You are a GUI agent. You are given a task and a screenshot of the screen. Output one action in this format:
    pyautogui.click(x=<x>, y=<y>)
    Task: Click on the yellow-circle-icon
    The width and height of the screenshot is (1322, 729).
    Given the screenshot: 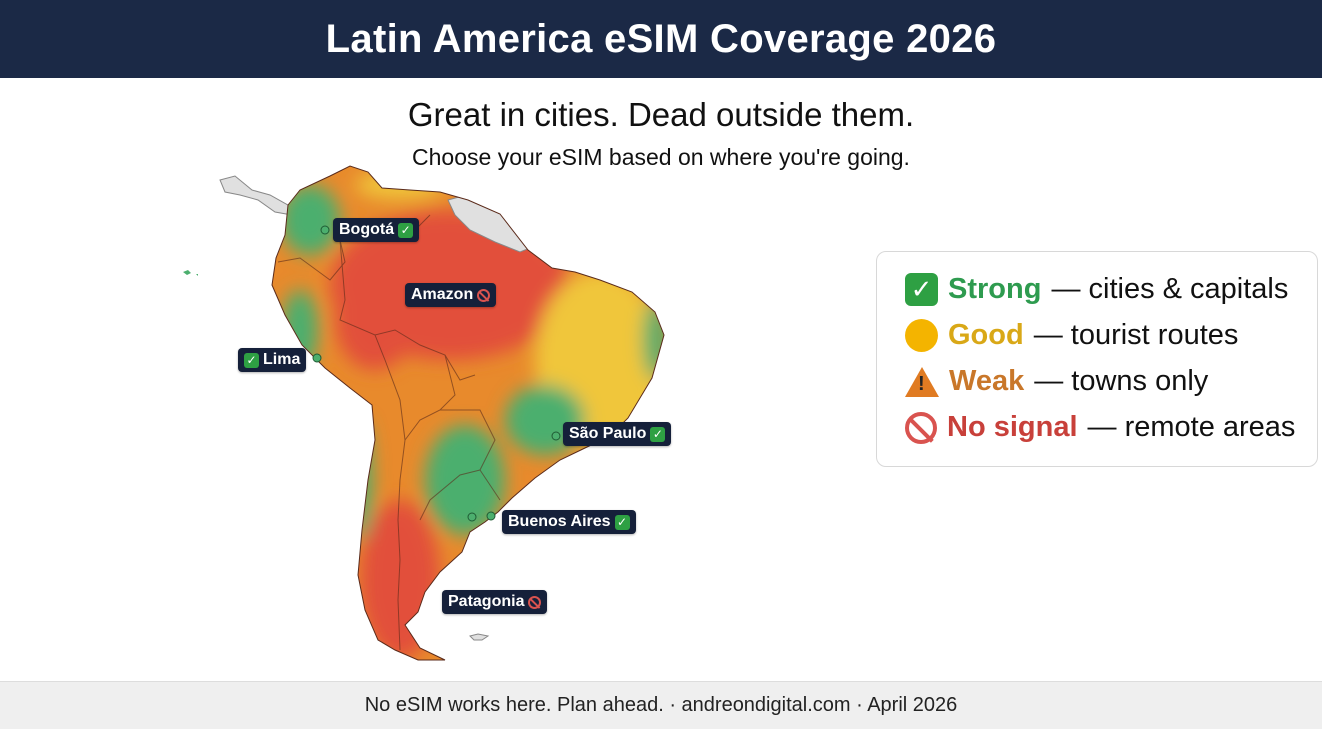 What is the action you would take?
    pyautogui.click(x=921, y=335)
    